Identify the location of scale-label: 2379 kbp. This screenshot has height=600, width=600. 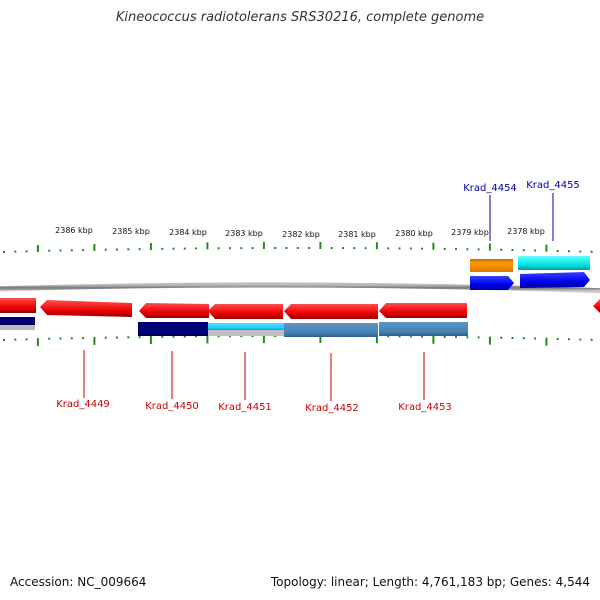
(470, 232).